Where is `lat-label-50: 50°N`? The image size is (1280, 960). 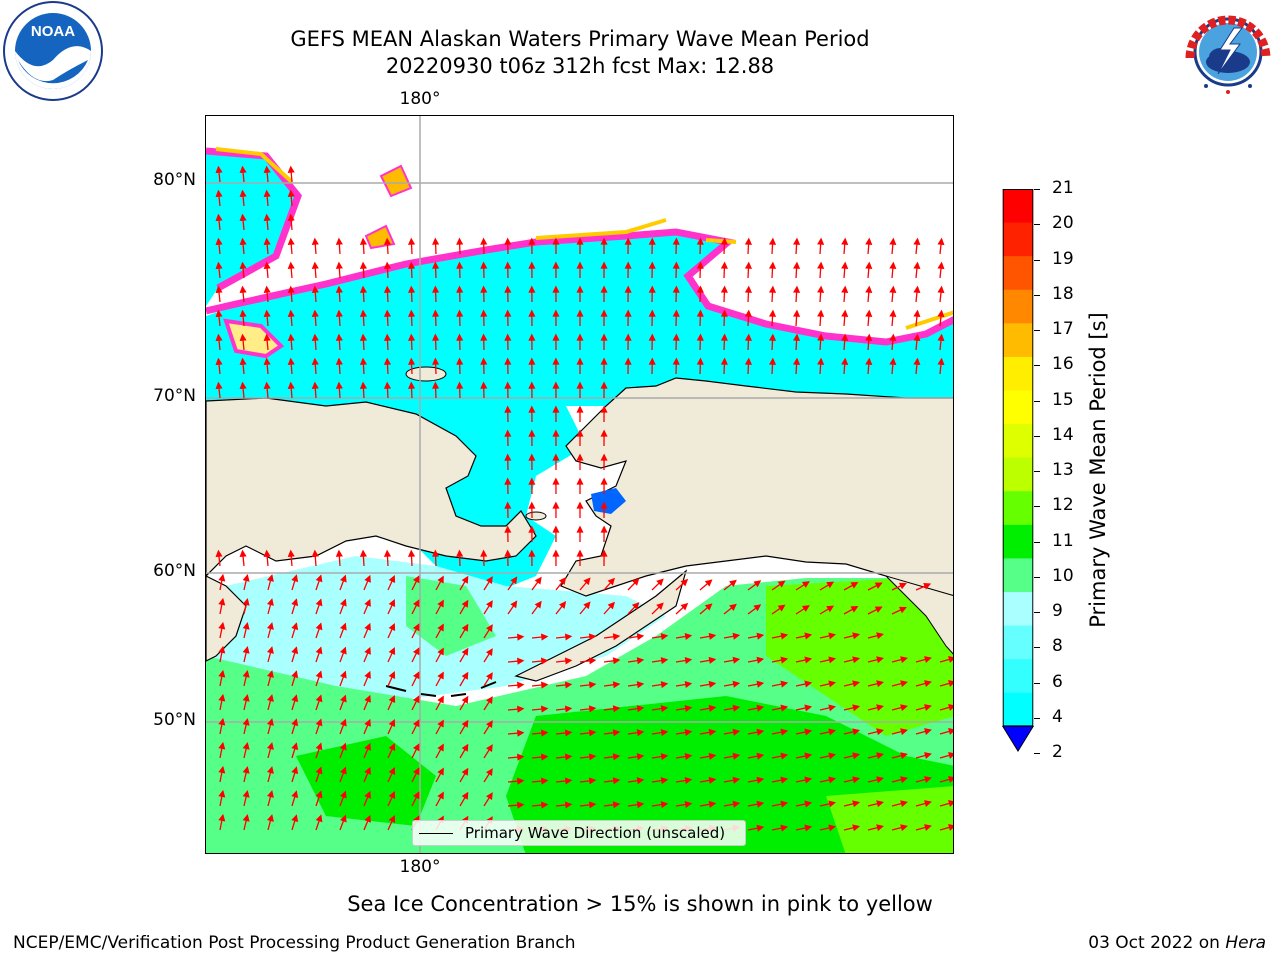
lat-label-50: 50°N is located at coordinates (174, 720).